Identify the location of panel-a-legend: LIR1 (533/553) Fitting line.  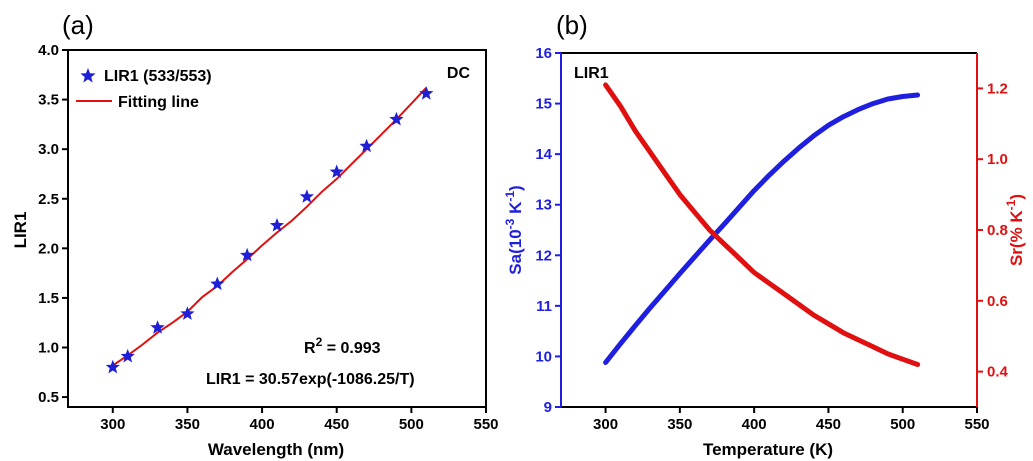
(144, 89).